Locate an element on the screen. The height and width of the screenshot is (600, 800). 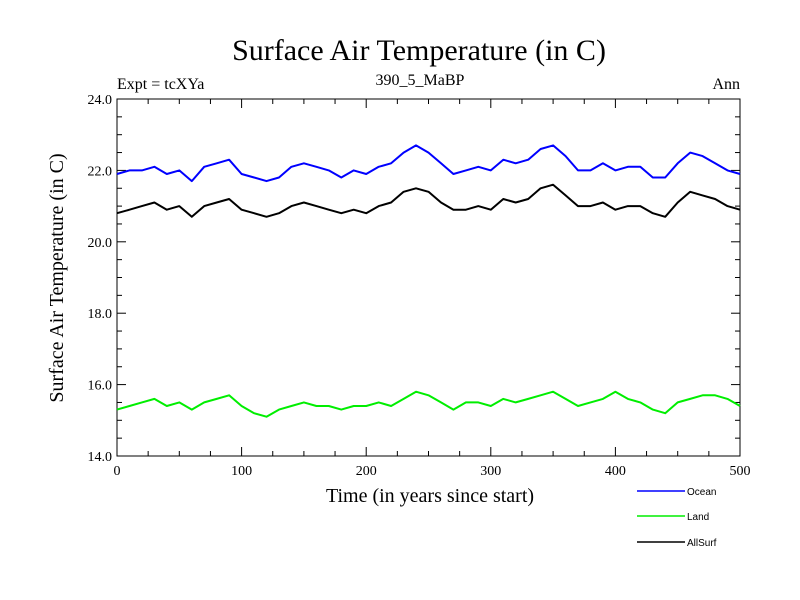
x-tick-label: 0 is located at coordinates (117, 471).